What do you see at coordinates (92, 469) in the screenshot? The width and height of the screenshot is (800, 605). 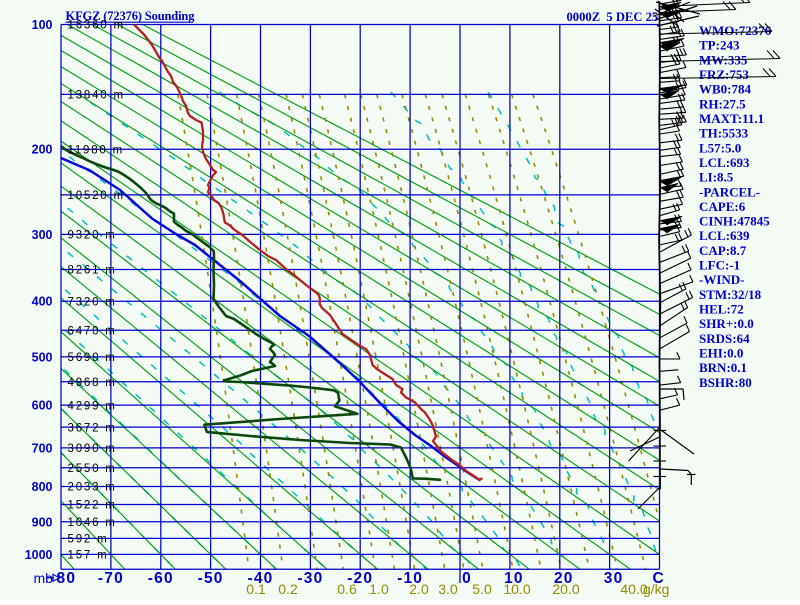 I see `svg-text: 2550 m` at bounding box center [92, 469].